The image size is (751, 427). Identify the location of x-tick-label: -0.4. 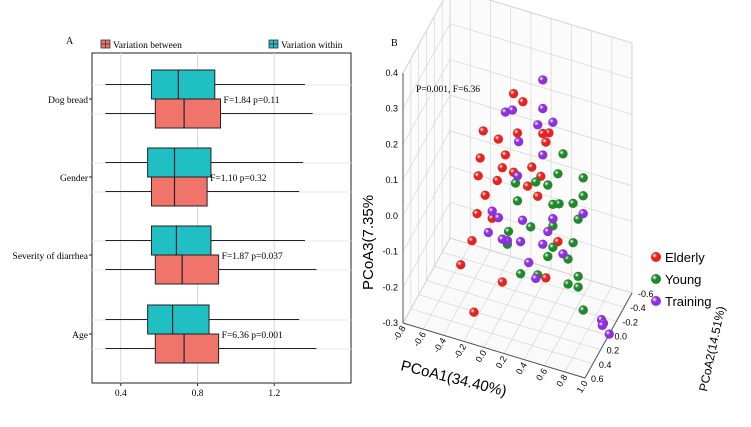
(439, 345).